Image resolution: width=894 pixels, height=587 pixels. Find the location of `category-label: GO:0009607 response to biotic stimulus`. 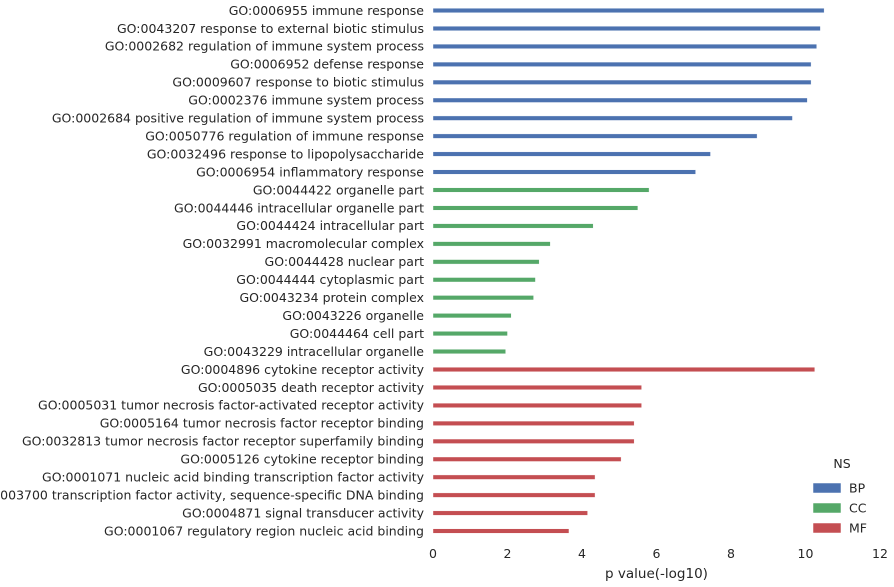

category-label: GO:0009607 response to biotic stimulus is located at coordinates (298, 82).